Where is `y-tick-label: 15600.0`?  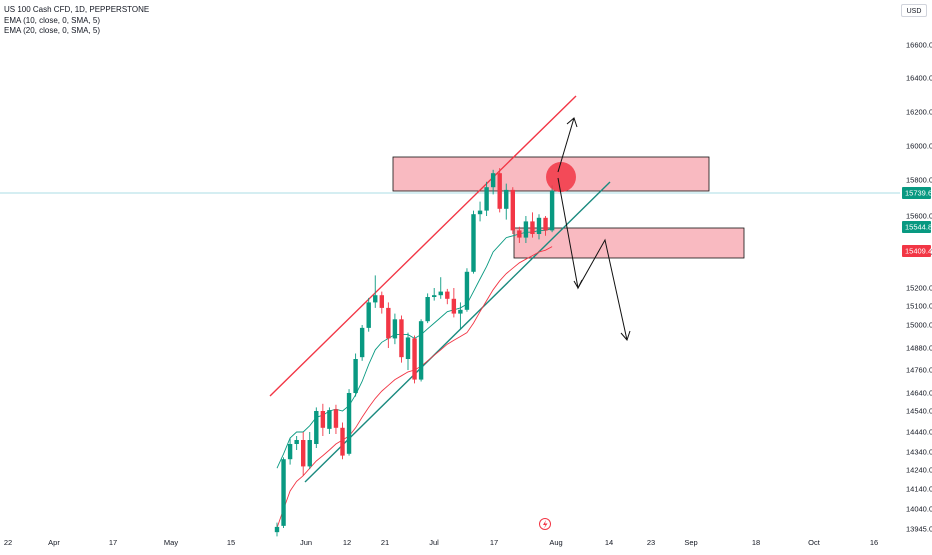 y-tick-label: 15600.0 is located at coordinates (919, 216).